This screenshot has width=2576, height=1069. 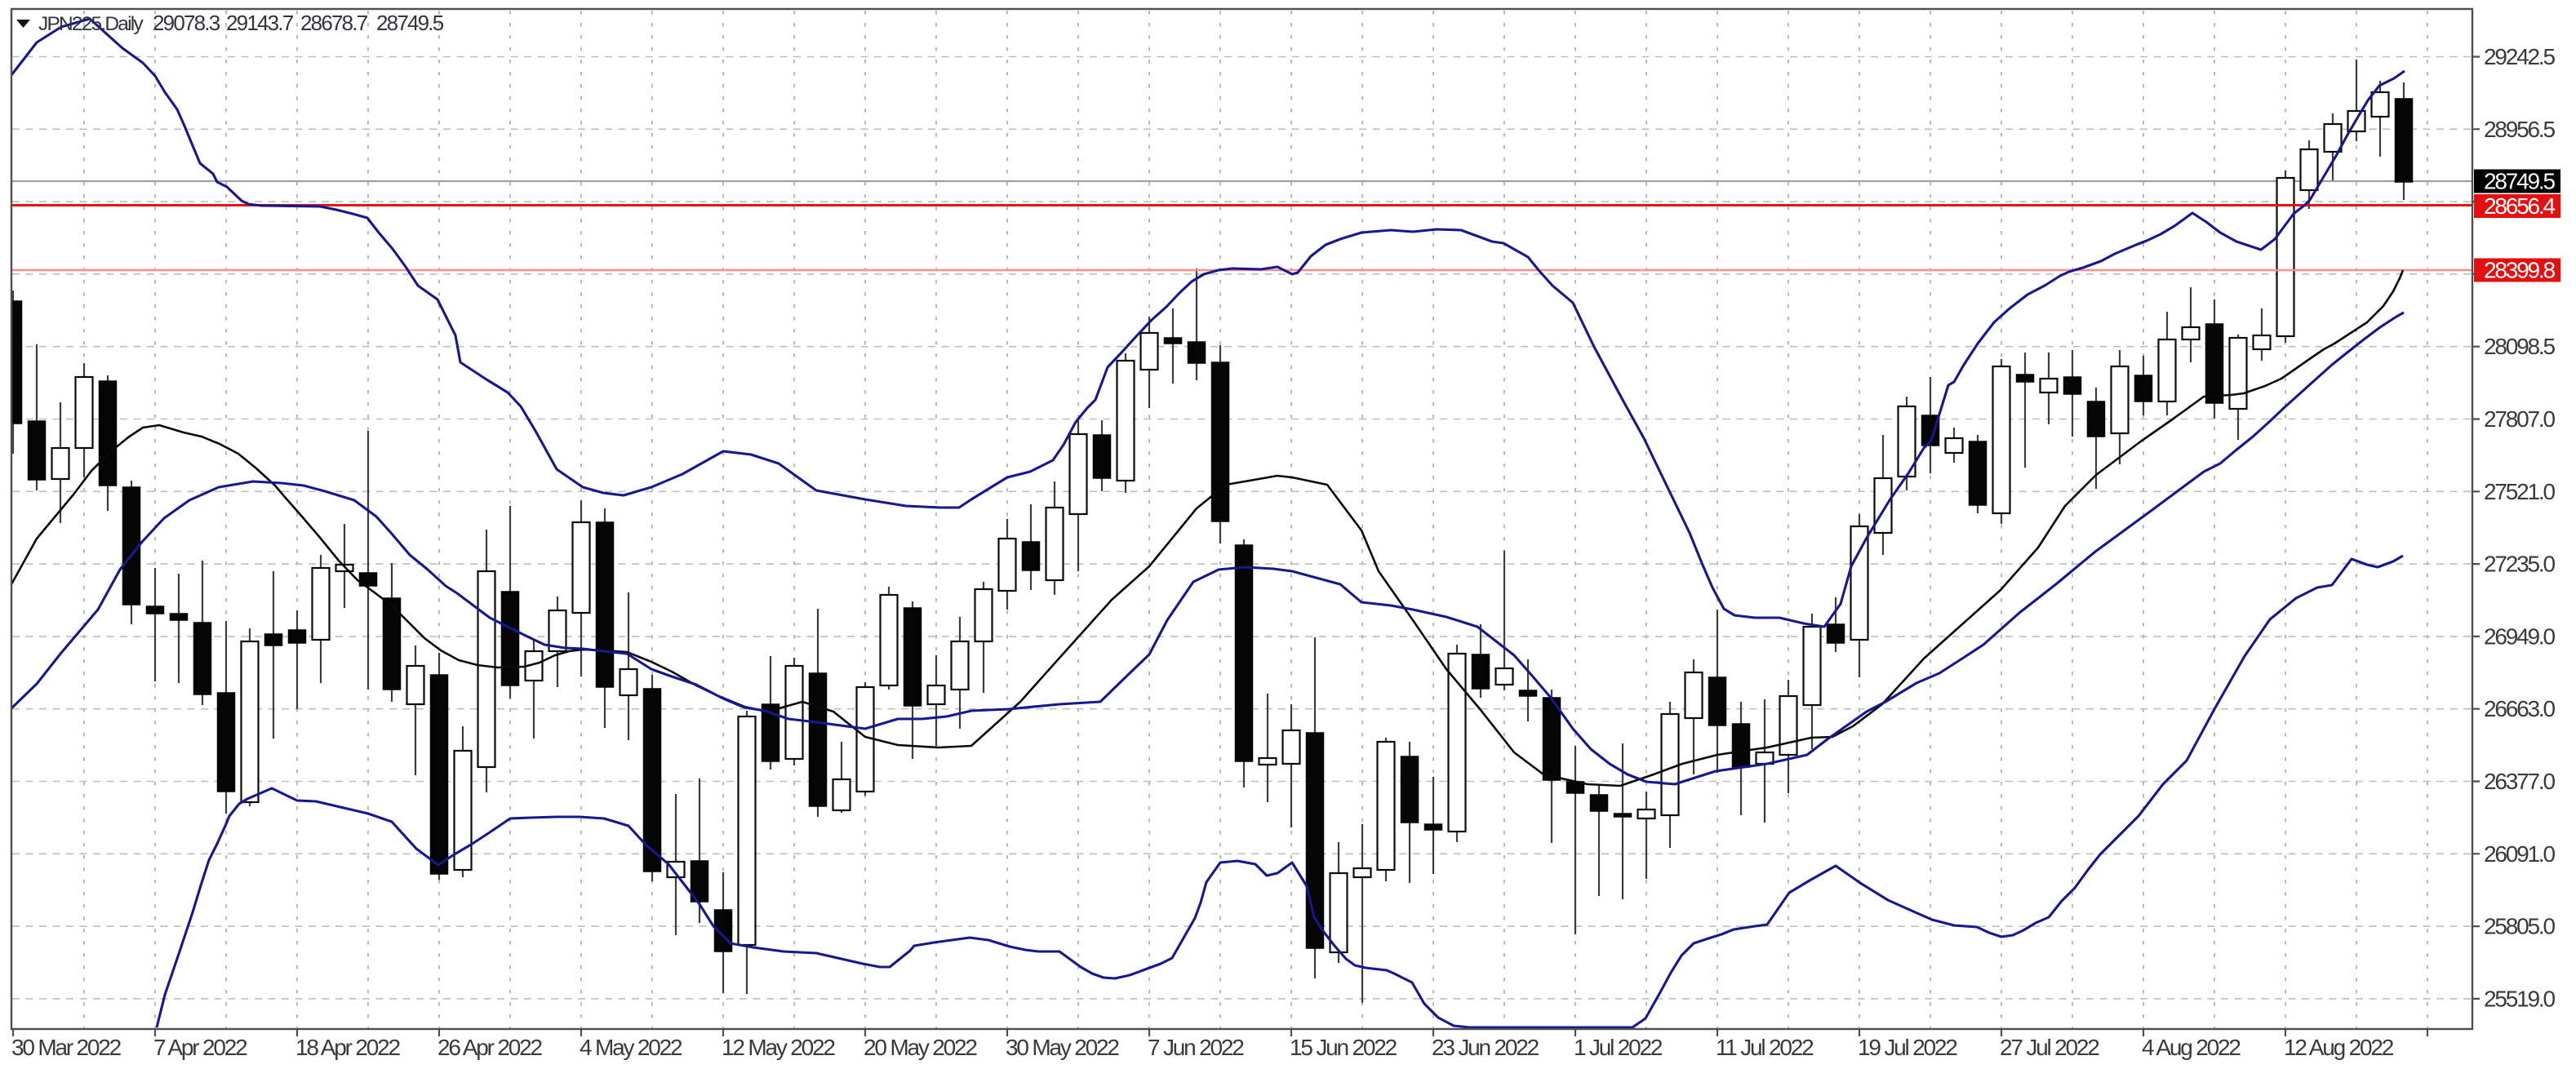 I want to click on svg-text: 12 May 2022, so click(x=778, y=1047).